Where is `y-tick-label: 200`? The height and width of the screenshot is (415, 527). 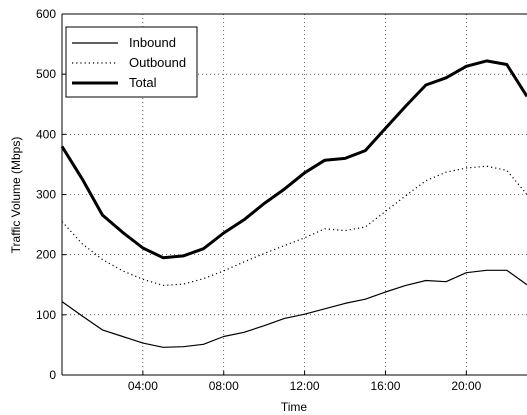 y-tick-label: 200 is located at coordinates (46, 255).